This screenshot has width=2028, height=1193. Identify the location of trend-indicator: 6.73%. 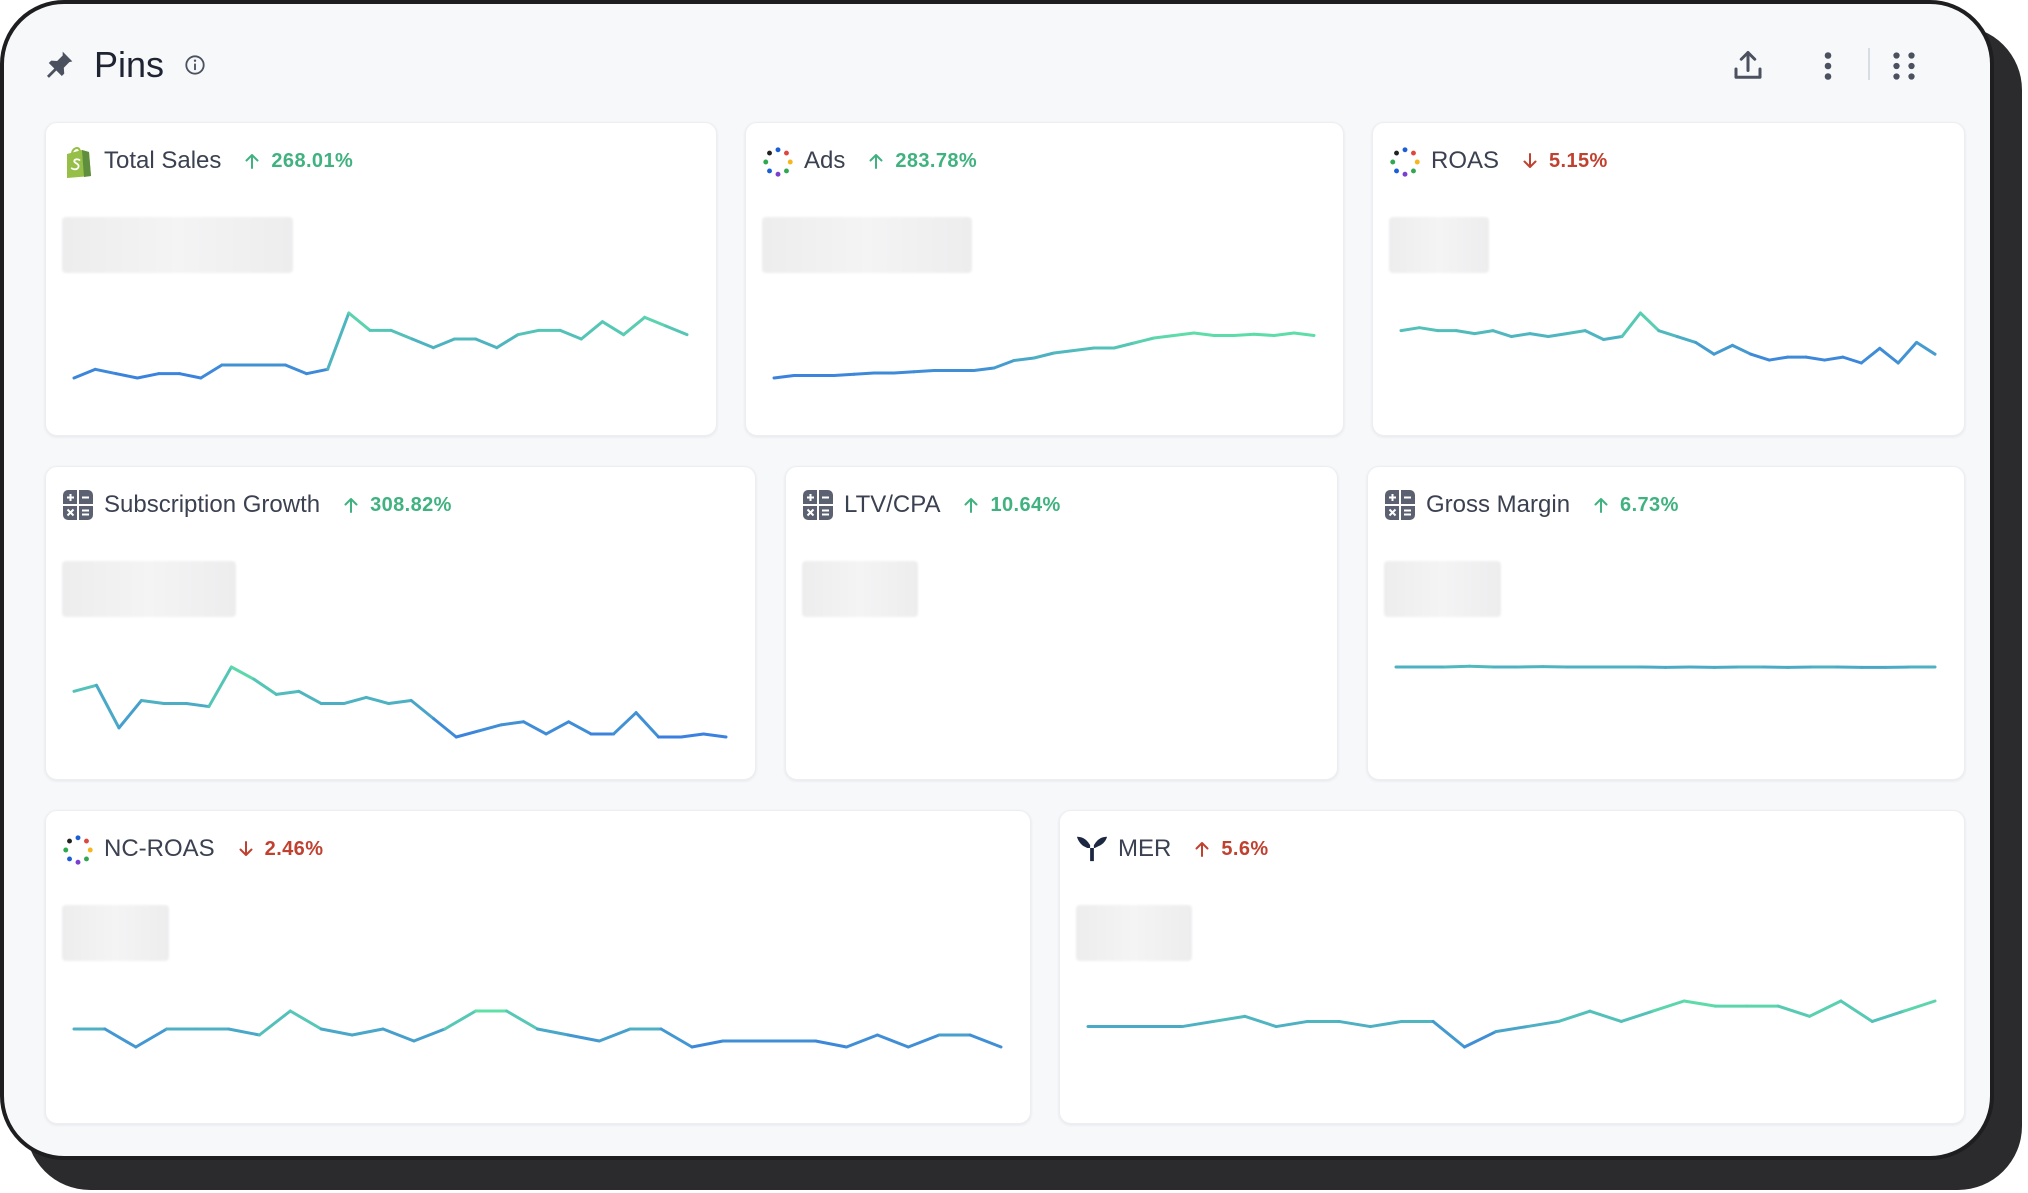
(1635, 505).